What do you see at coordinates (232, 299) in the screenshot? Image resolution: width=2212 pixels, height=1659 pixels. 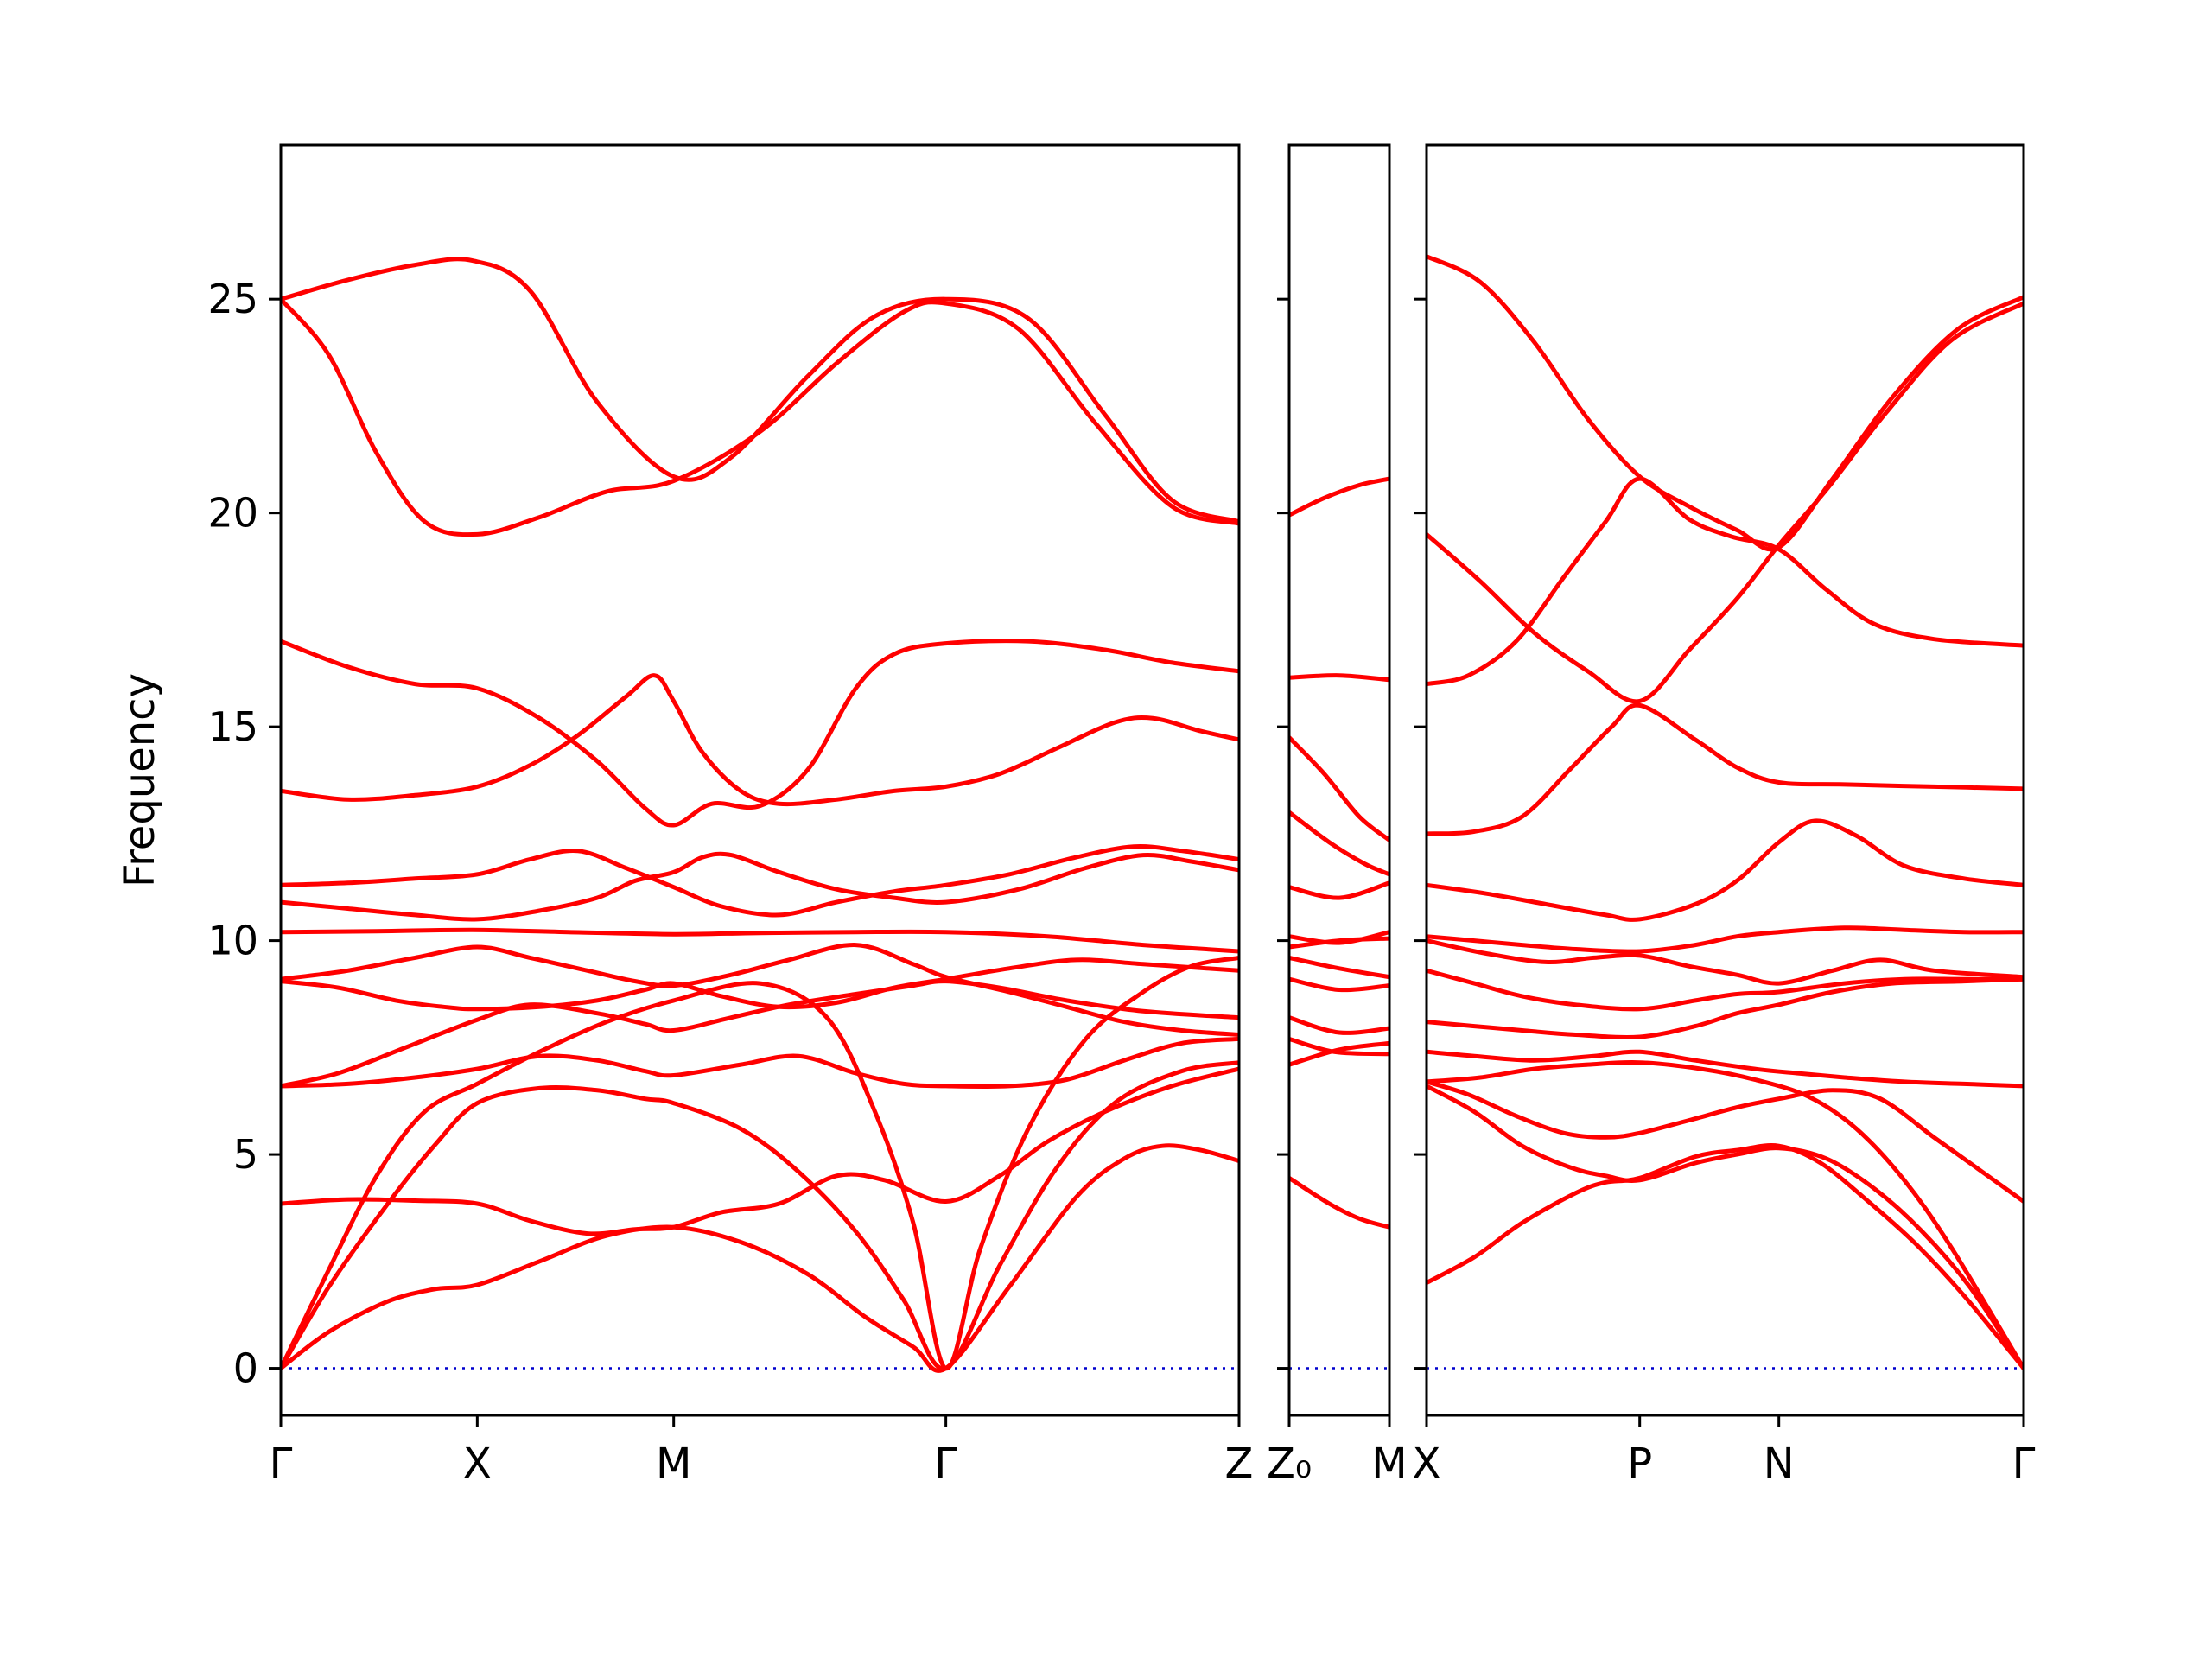 I see `y-tick-label: 25` at bounding box center [232, 299].